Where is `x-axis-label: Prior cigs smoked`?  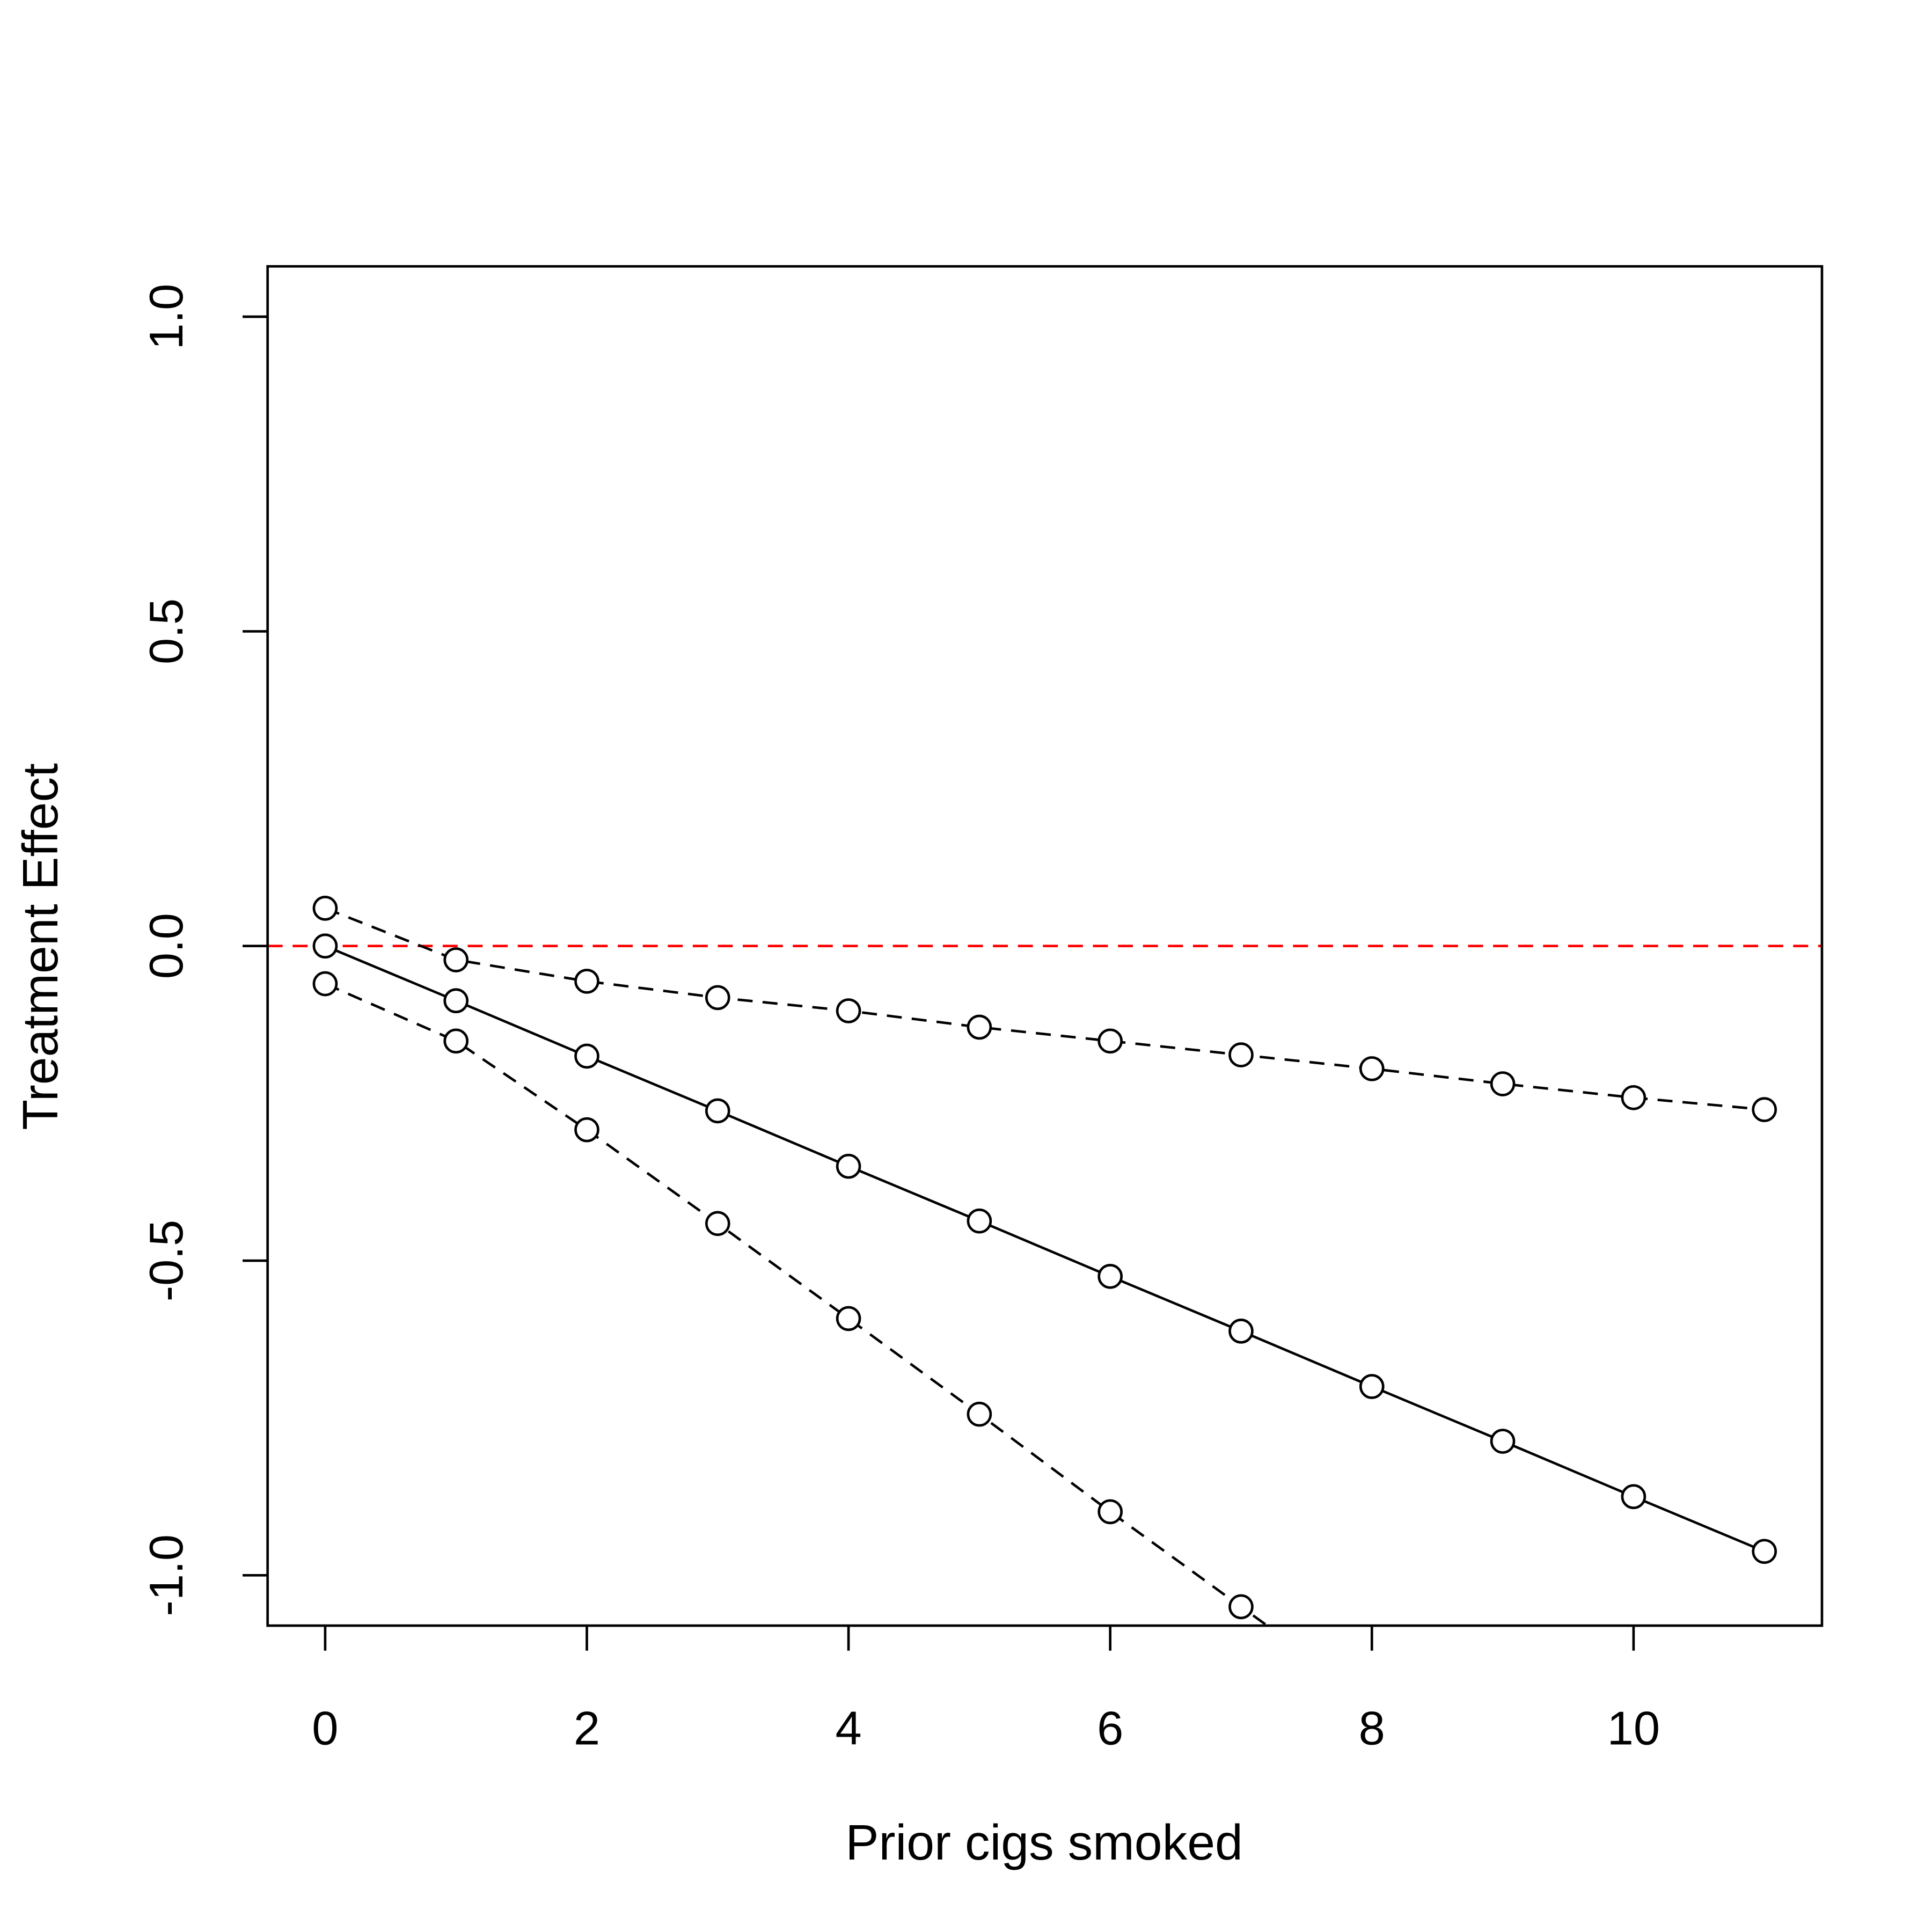
x-axis-label: Prior cigs smoked is located at coordinates (1044, 1842).